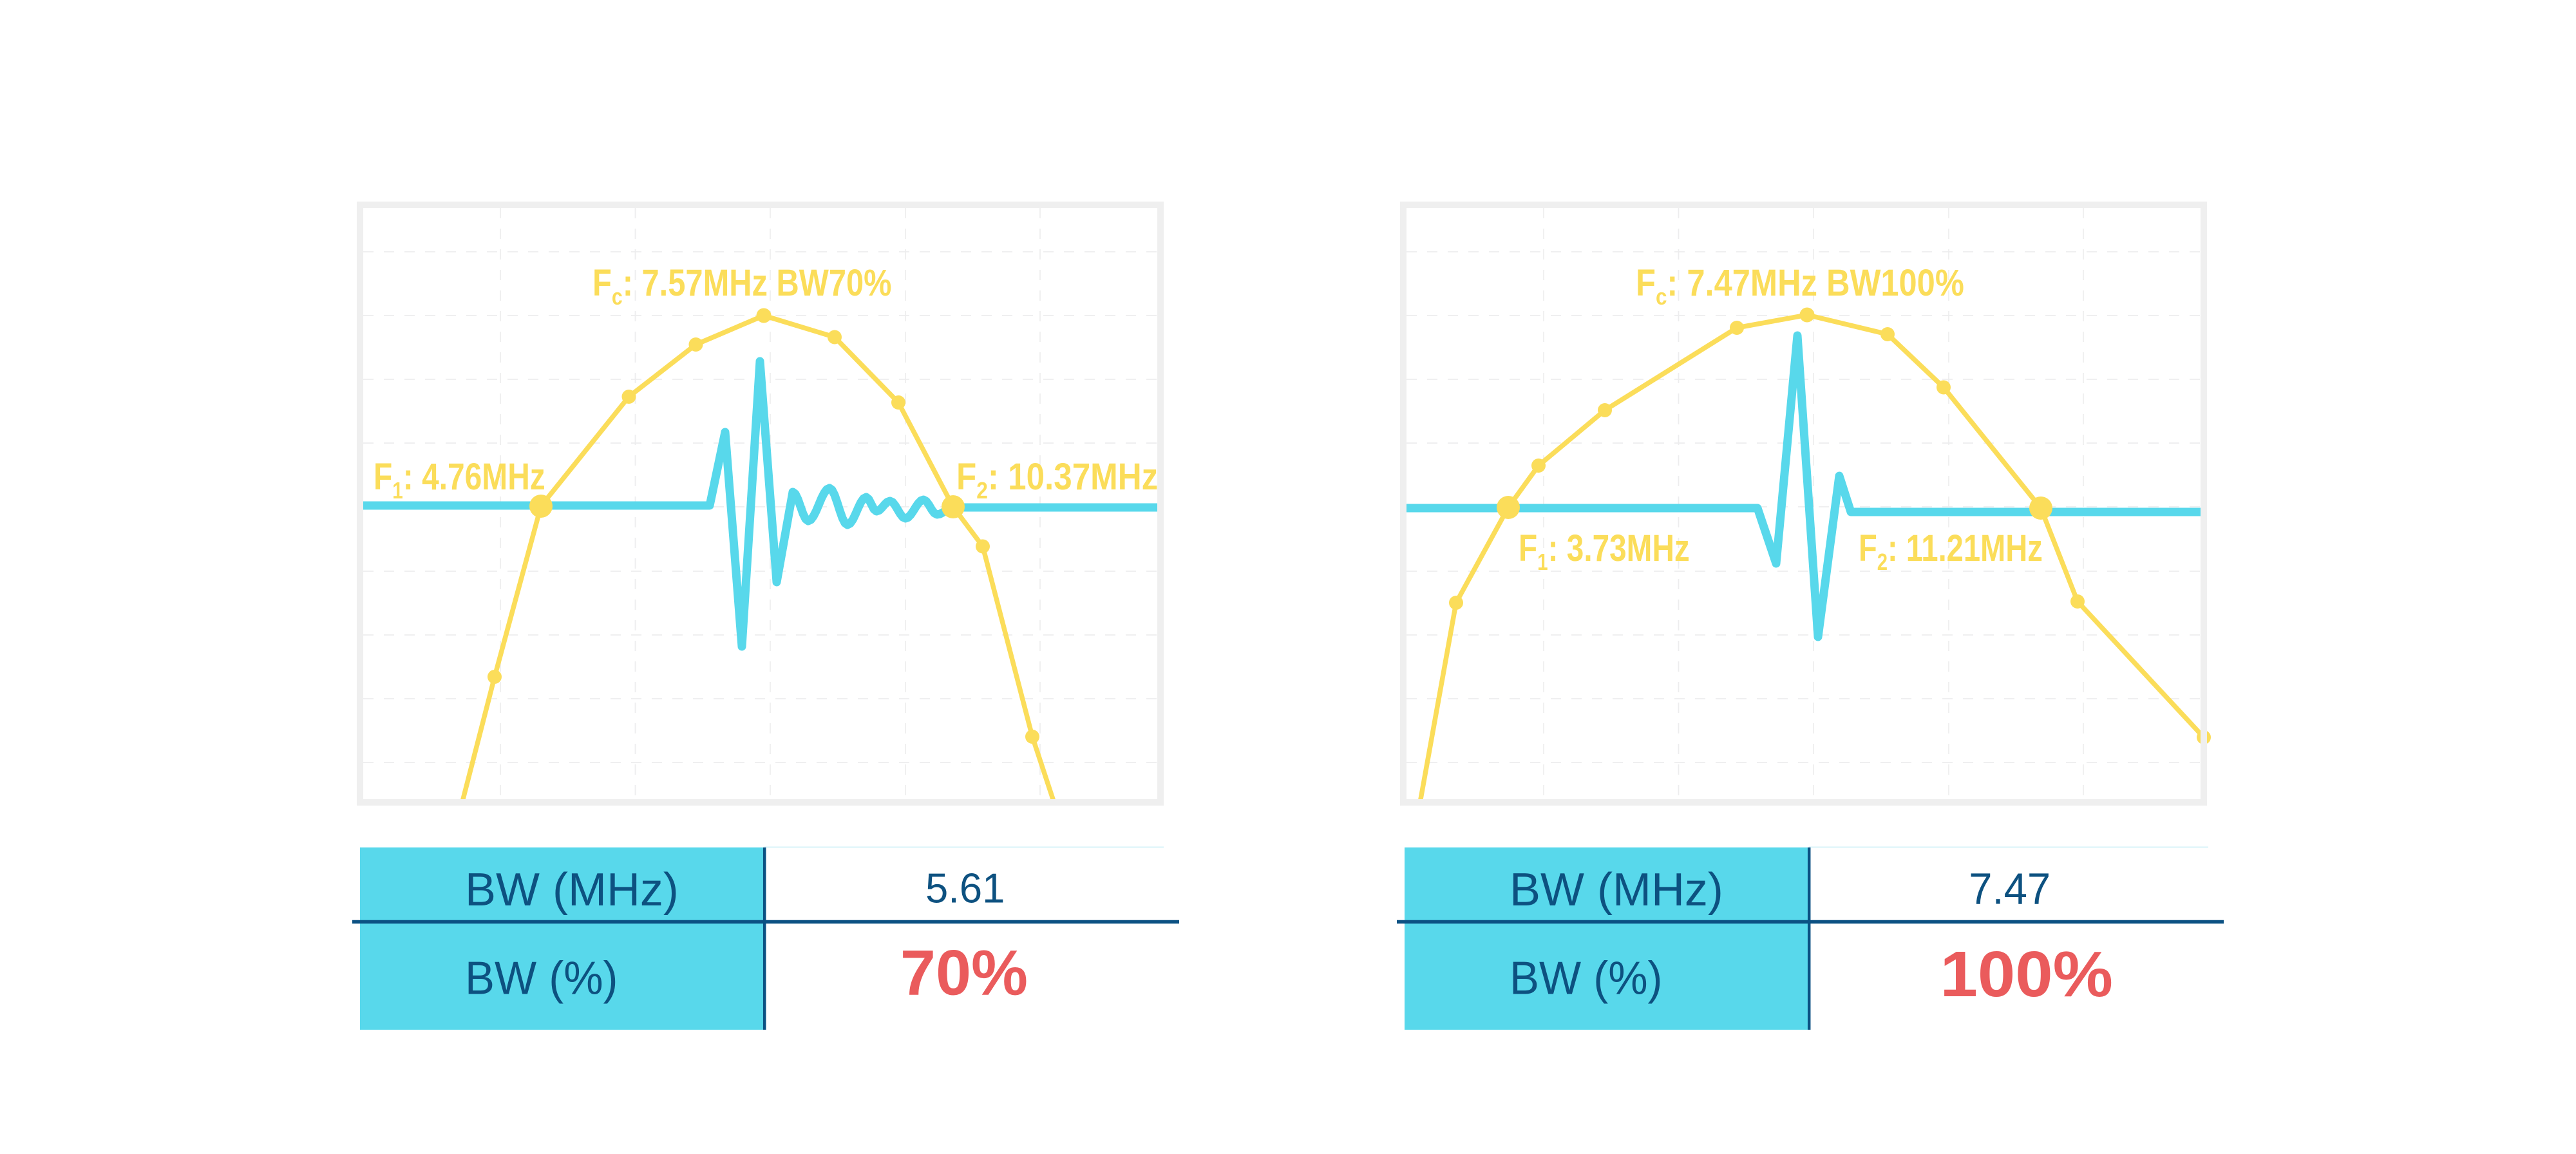  Describe the element at coordinates (460, 480) in the screenshot. I see `svg-text: F1: 4.76MHz` at that location.